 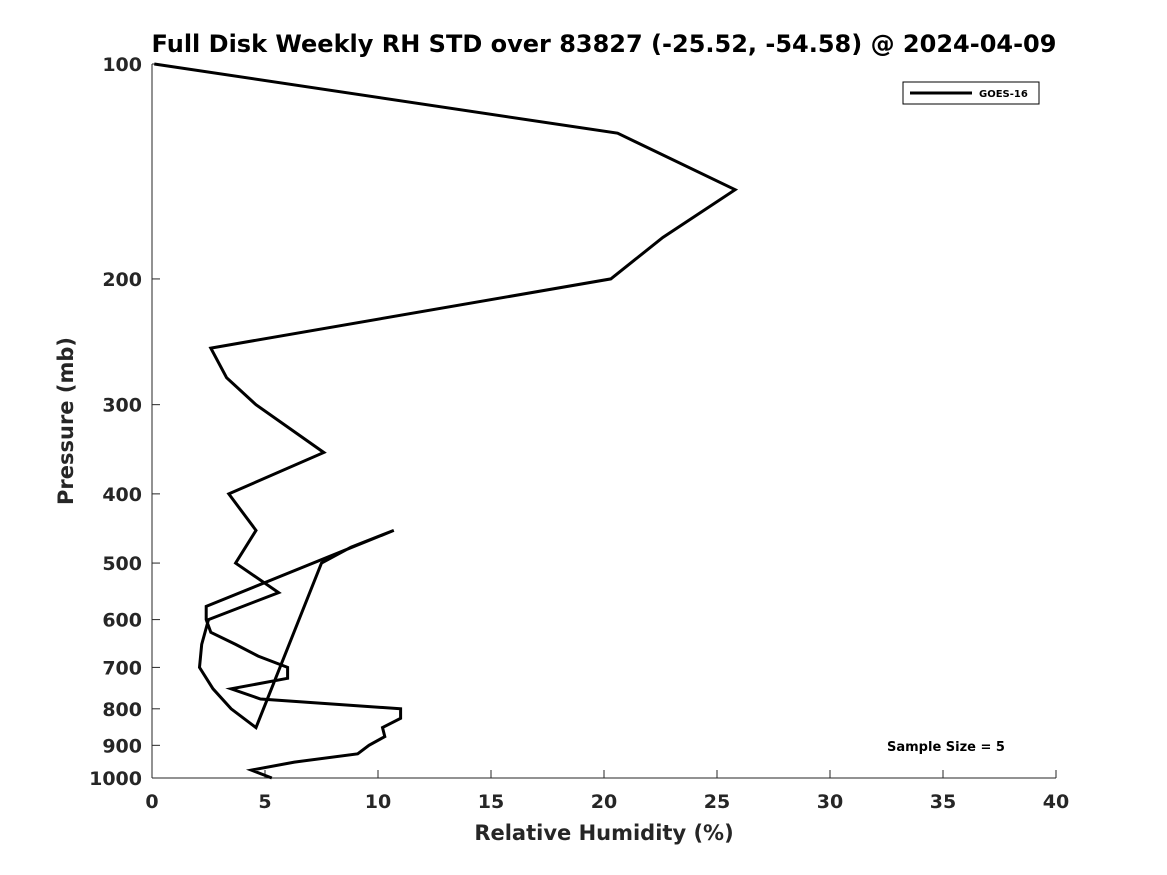 What do you see at coordinates (122, 621) in the screenshot?
I see `y-tick-label: 600` at bounding box center [122, 621].